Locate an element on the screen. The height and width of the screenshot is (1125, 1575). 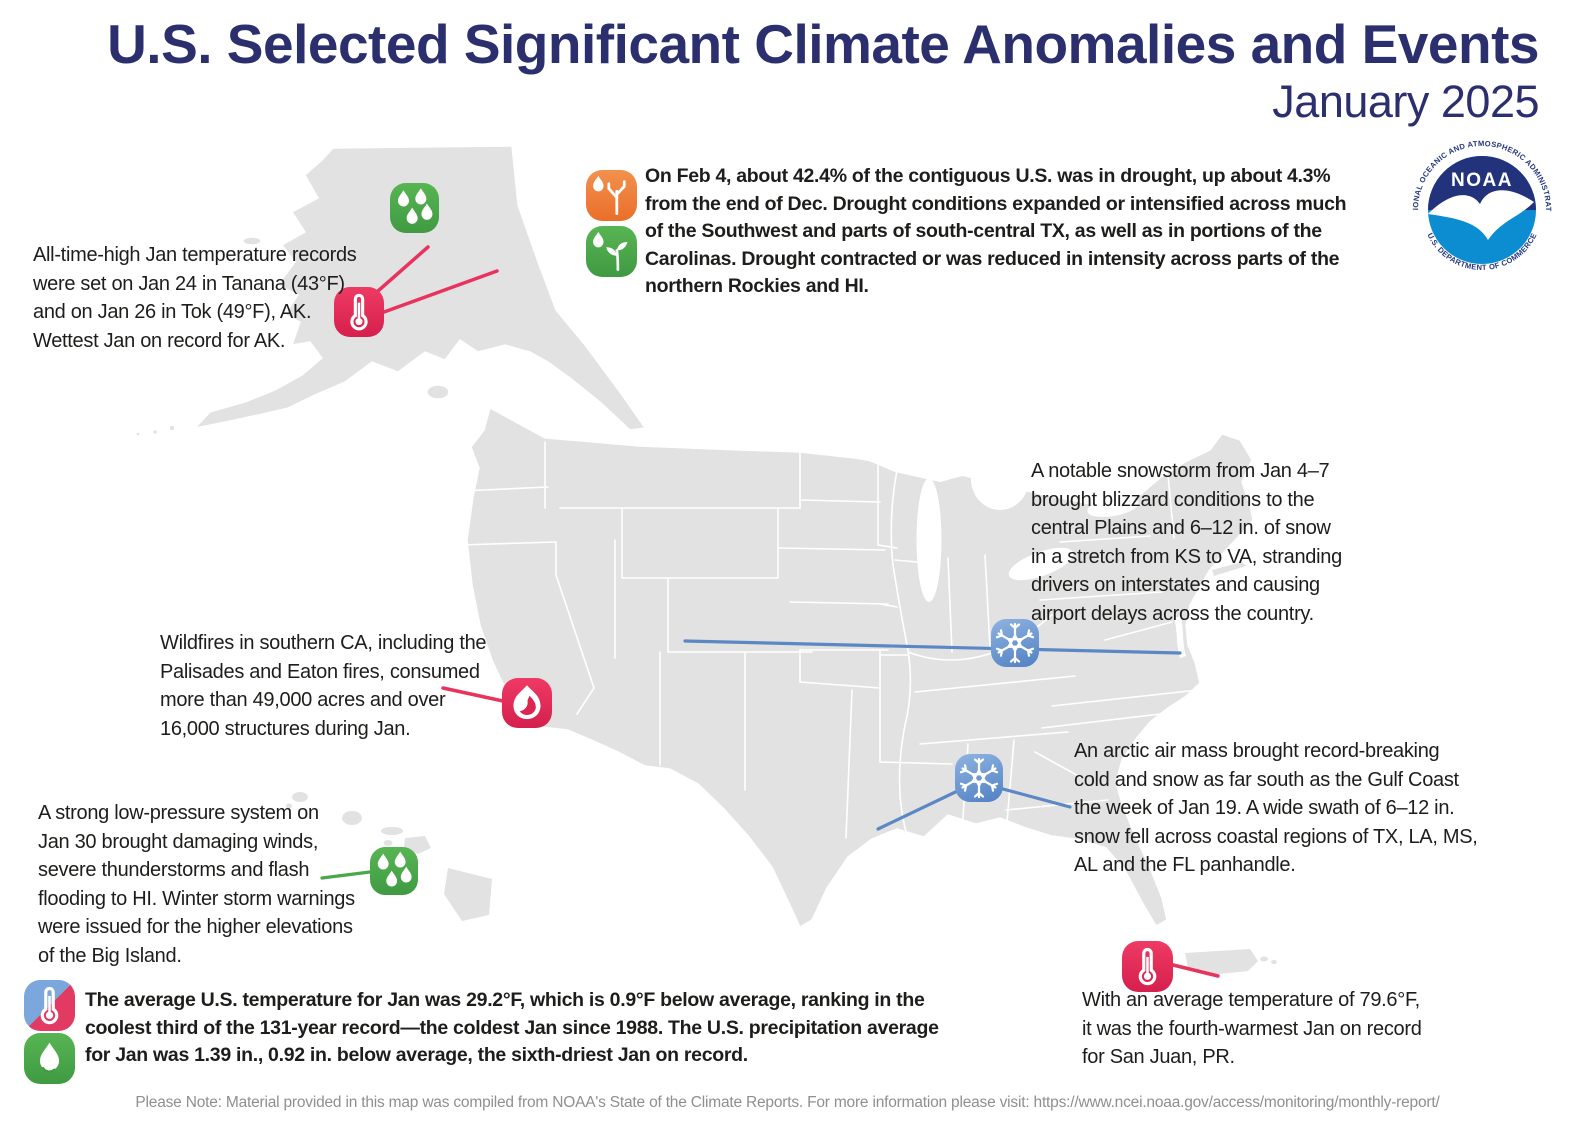
puerto-rico-map is located at coordinates (1231, 962).